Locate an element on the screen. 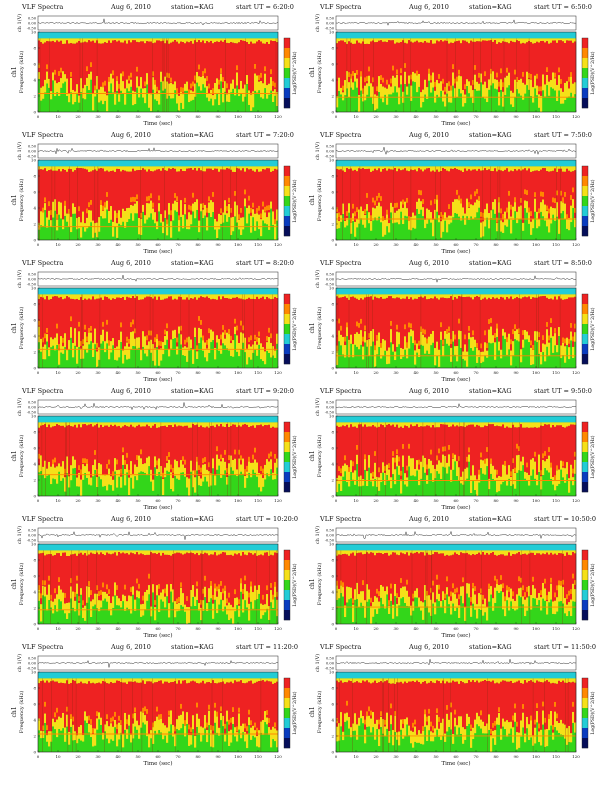 The image size is (612, 792). channel-label: ch1 is located at coordinates (14, 71).